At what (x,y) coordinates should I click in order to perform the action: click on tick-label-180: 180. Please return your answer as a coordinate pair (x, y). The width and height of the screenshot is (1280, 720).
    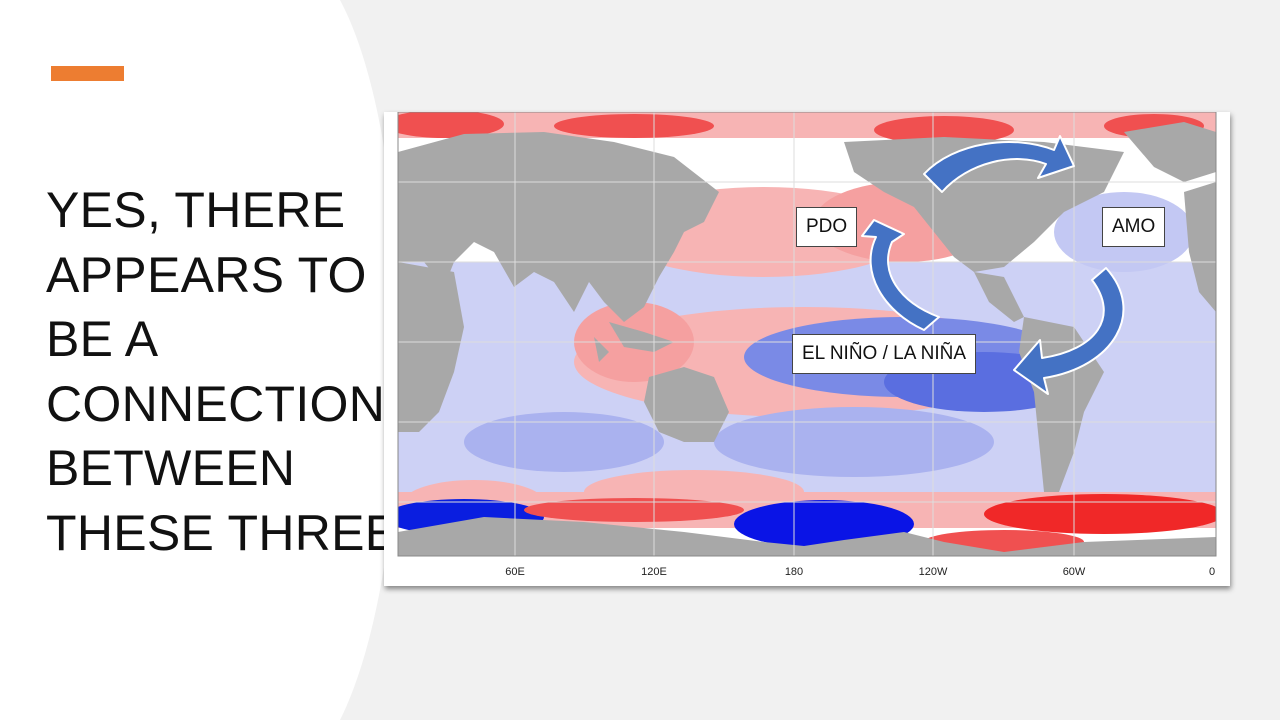
    Looking at the image, I should click on (794, 572).